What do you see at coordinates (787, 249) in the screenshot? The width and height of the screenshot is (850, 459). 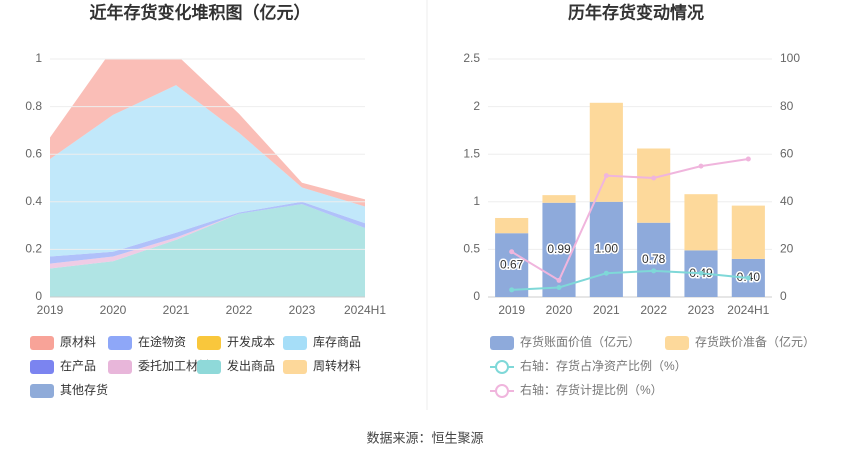 I see `y2-tick-label: 20` at bounding box center [787, 249].